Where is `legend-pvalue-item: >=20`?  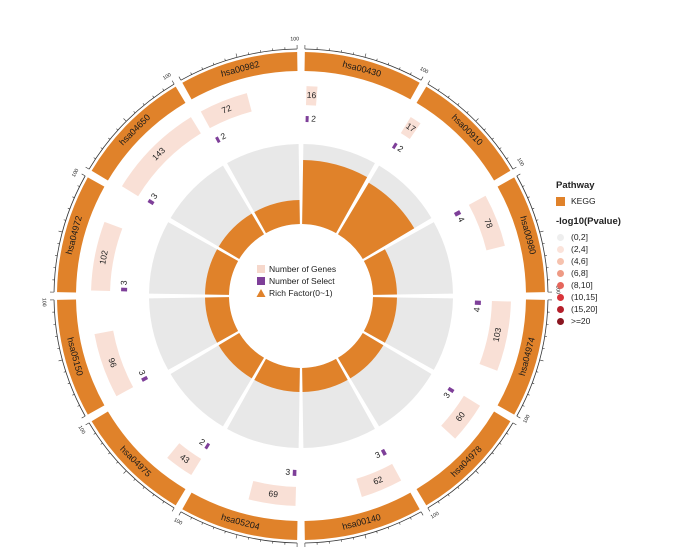 legend-pvalue-item: >=20 is located at coordinates (616, 321).